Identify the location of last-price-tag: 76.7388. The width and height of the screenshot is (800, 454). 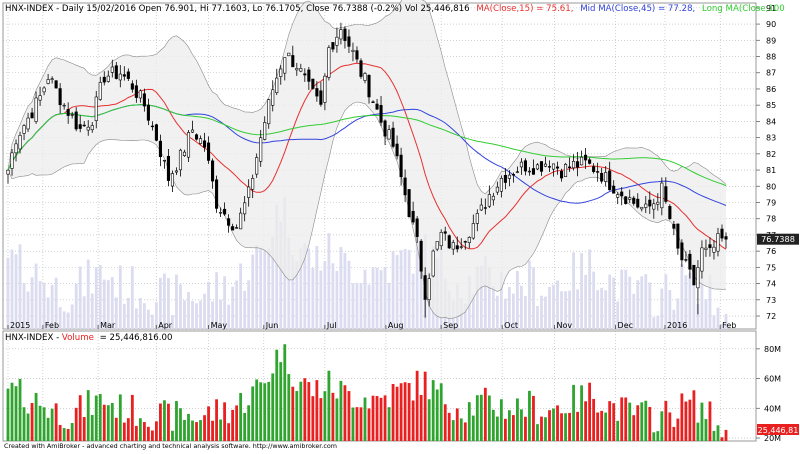
(778, 239).